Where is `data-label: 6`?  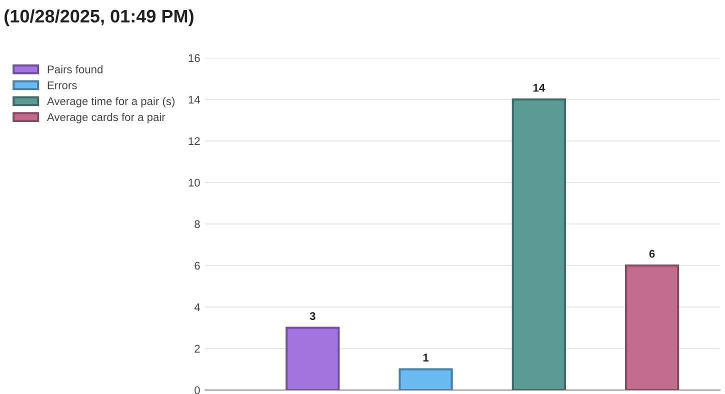 data-label: 6 is located at coordinates (652, 254).